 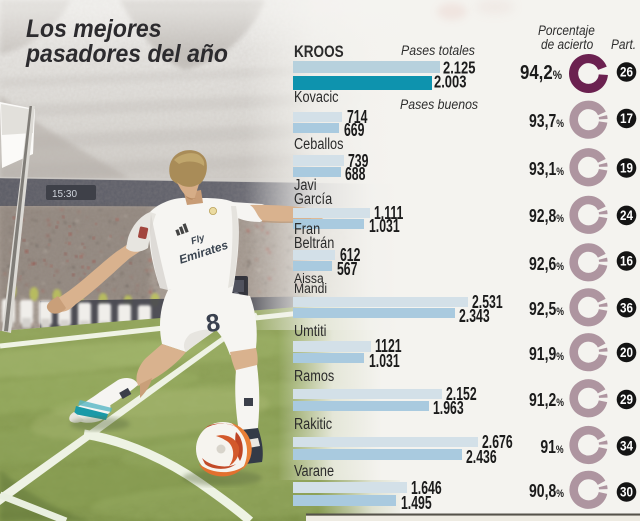 I want to click on svg-text: 15:30, so click(x=64, y=194).